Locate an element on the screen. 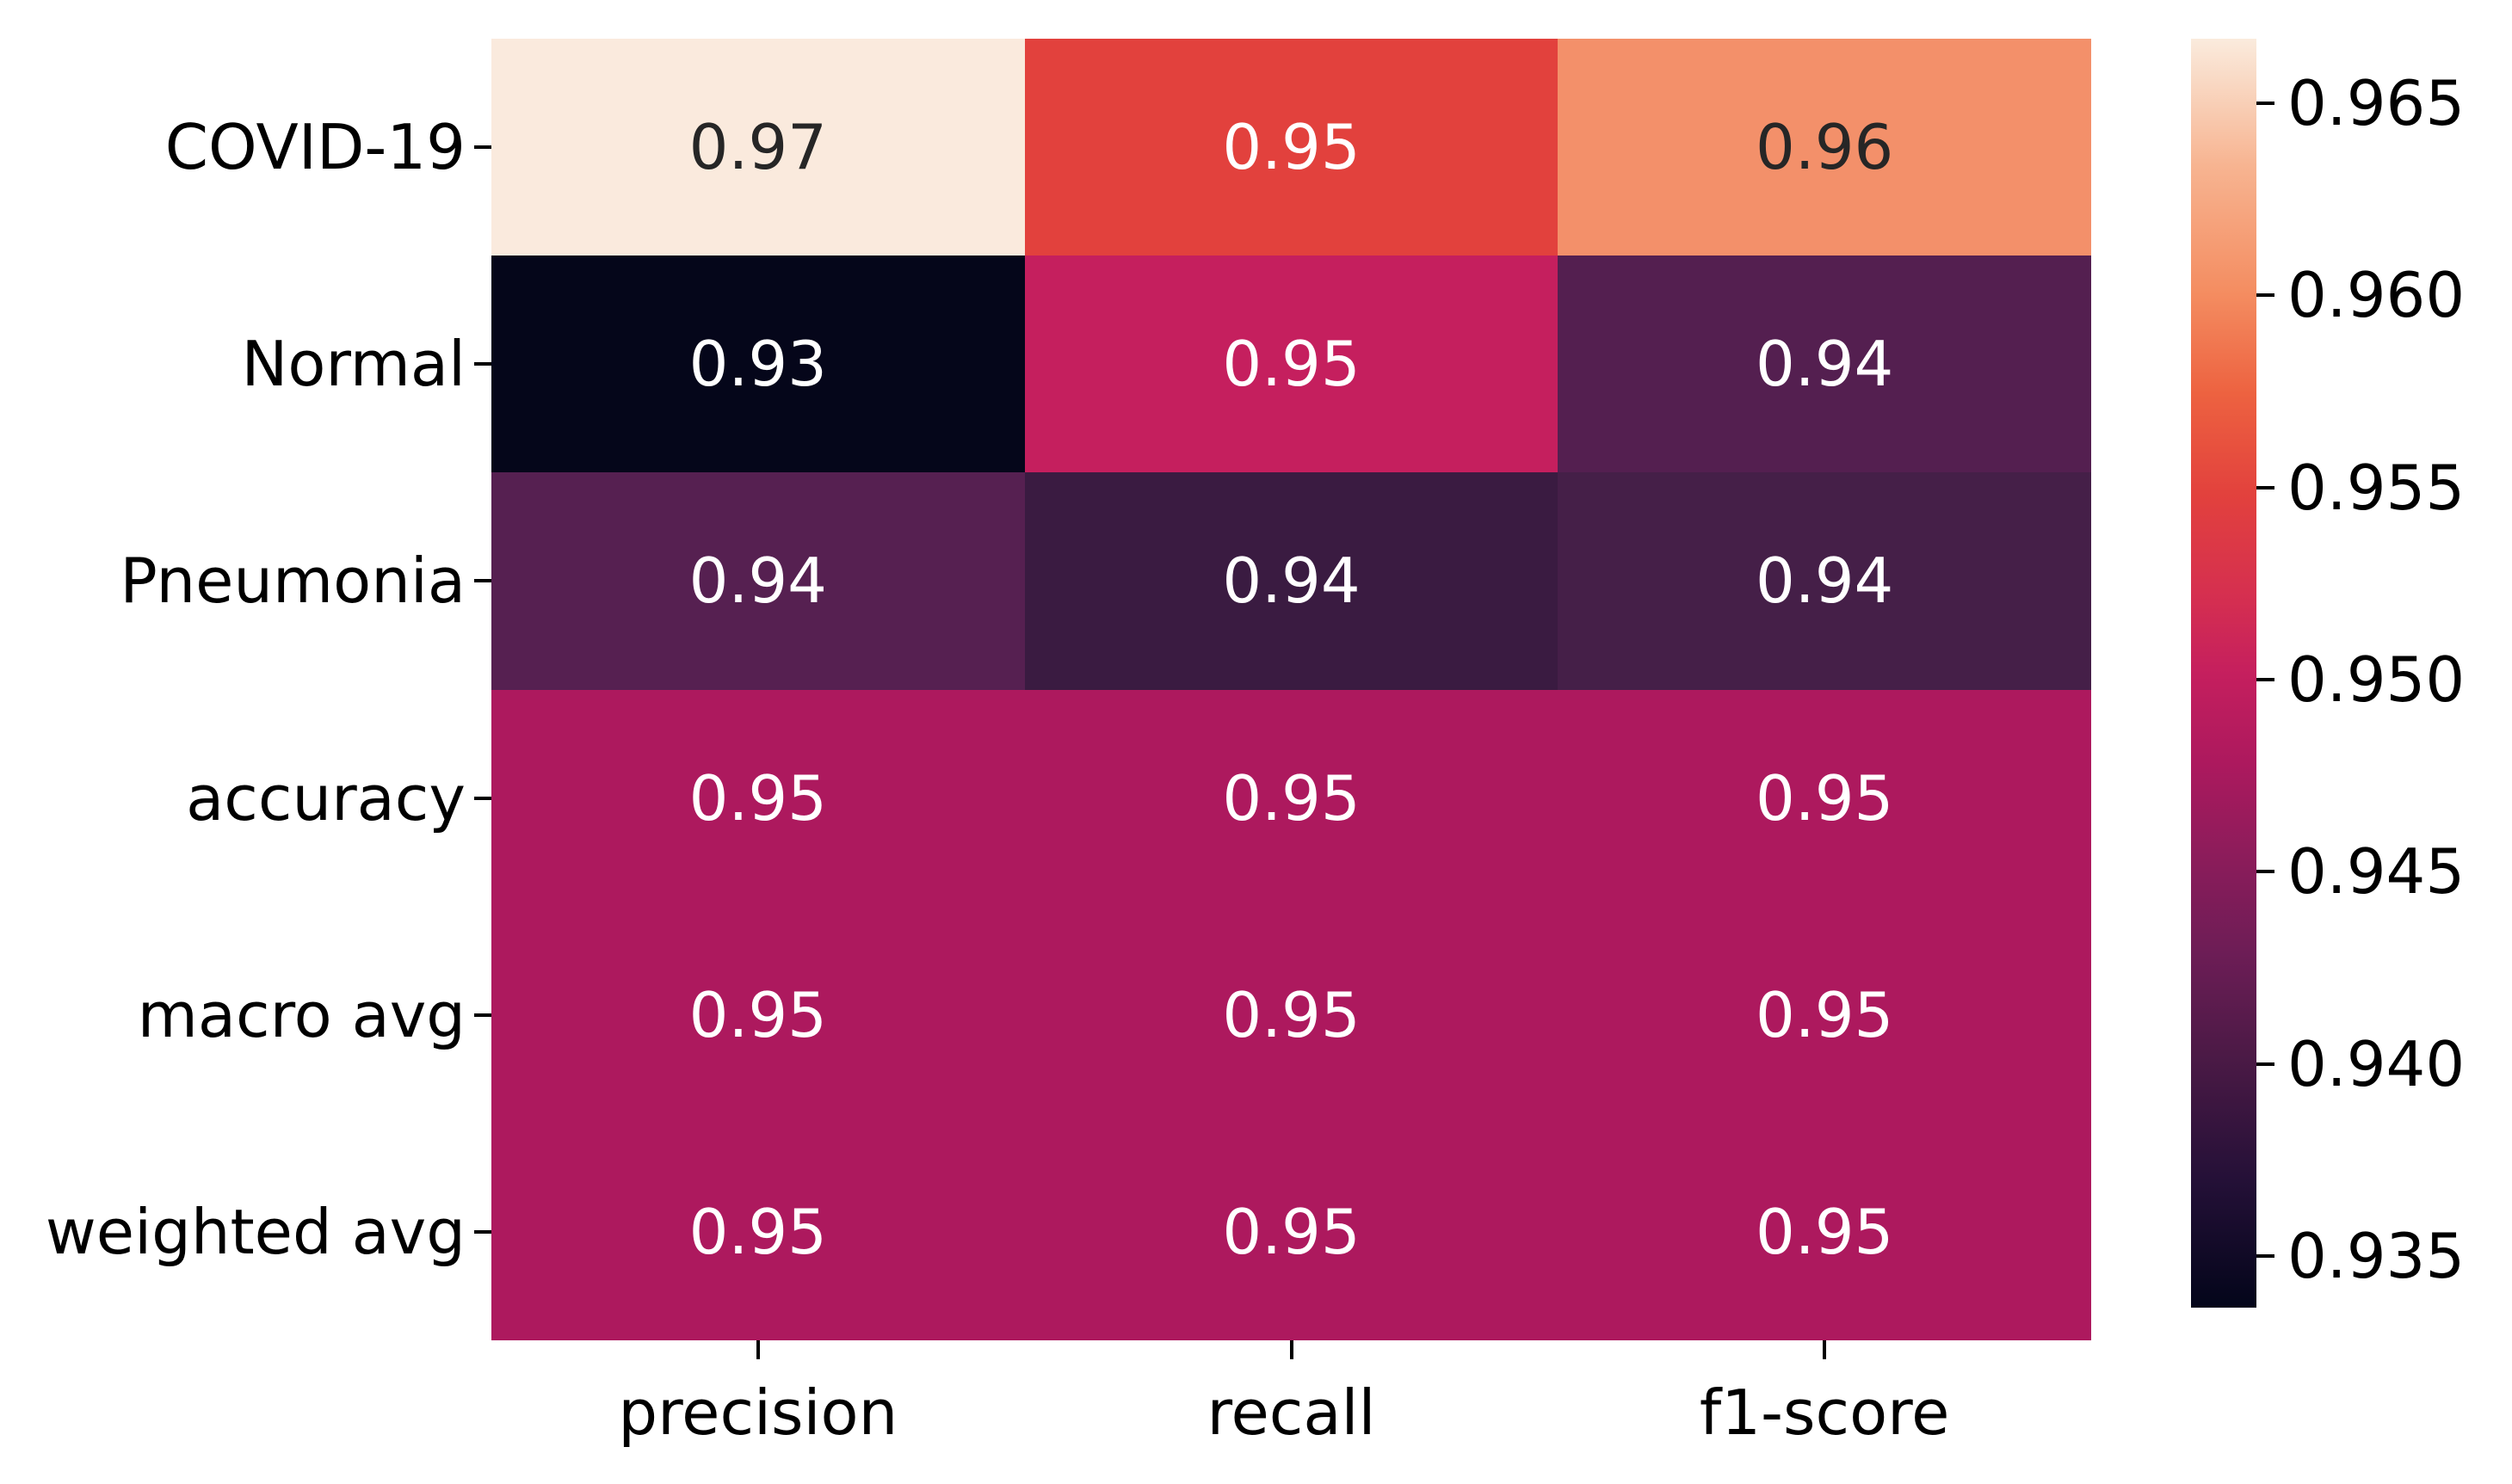  row-label-macro-avg: macro avg is located at coordinates (301, 1014).